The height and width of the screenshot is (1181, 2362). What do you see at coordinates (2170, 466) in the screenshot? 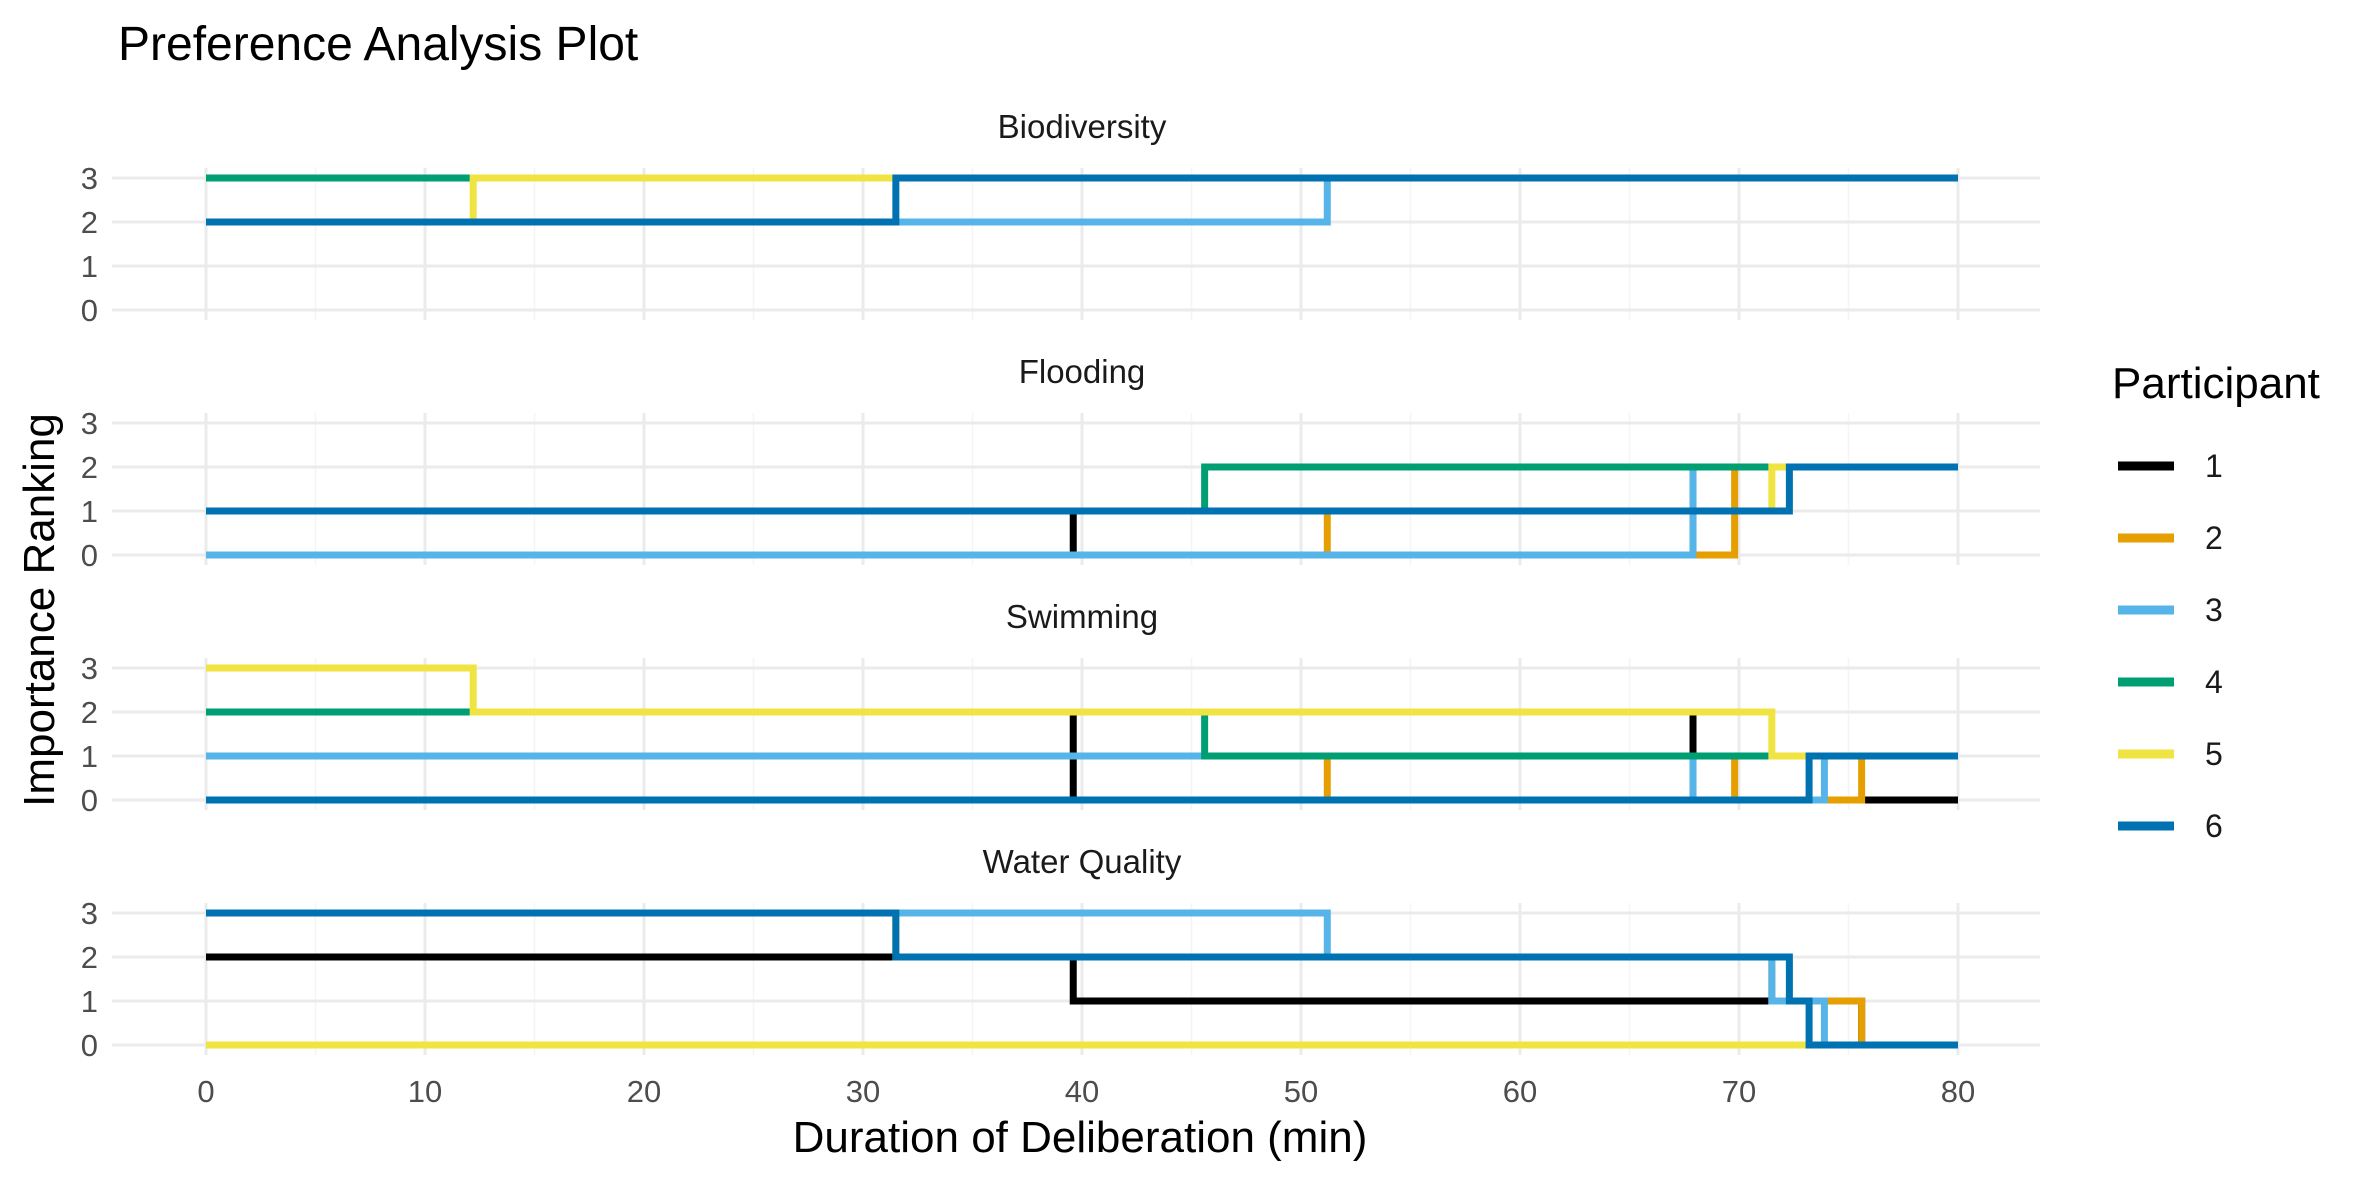
I see `legend-item-1: 1` at bounding box center [2170, 466].